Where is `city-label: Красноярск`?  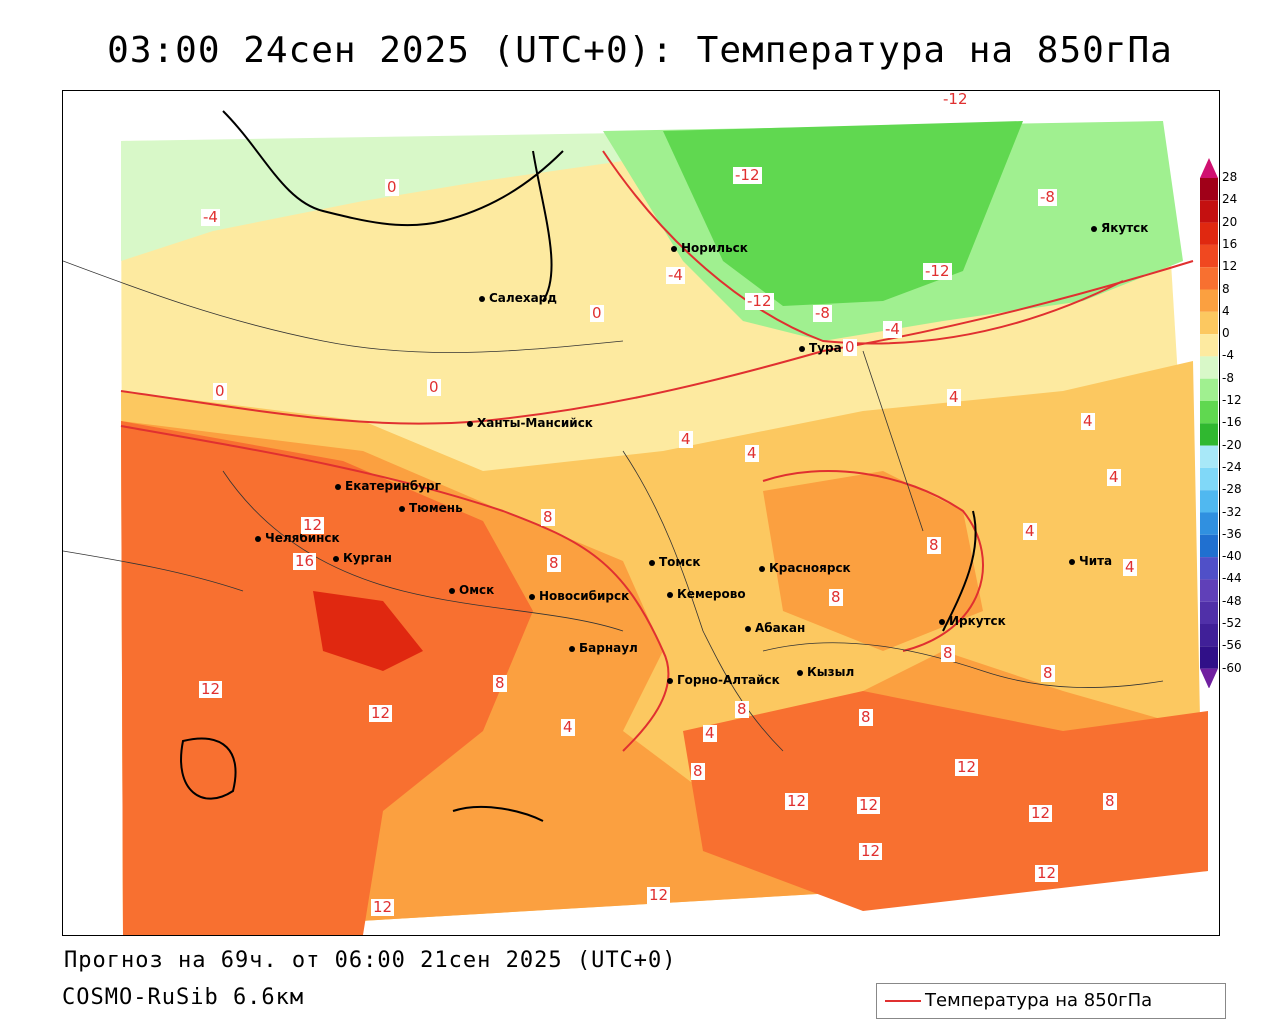
city-label: Красноярск is located at coordinates (805, 568).